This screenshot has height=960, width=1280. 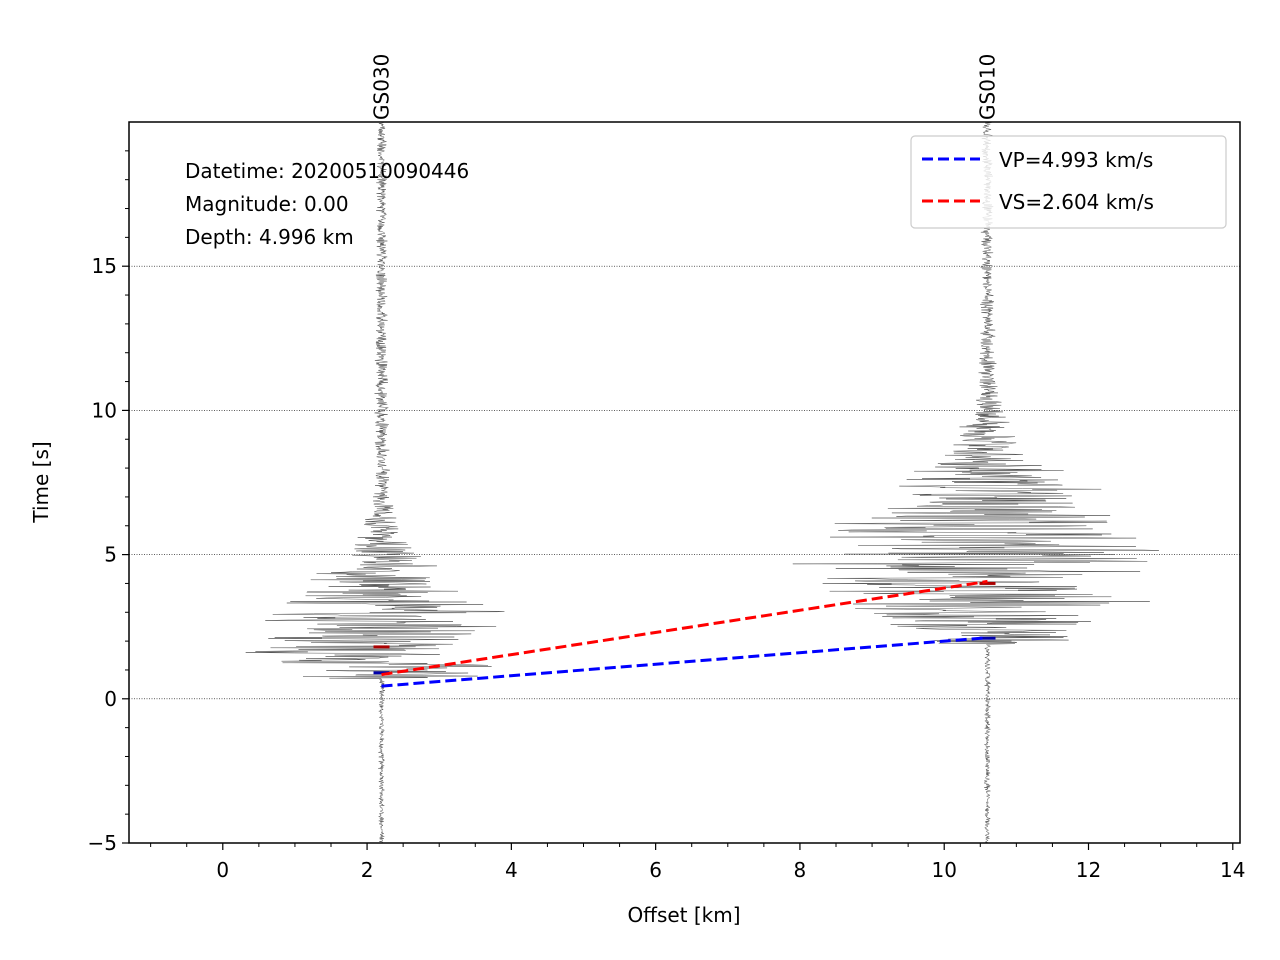 I want to click on legend-box, so click(x=1068, y=182).